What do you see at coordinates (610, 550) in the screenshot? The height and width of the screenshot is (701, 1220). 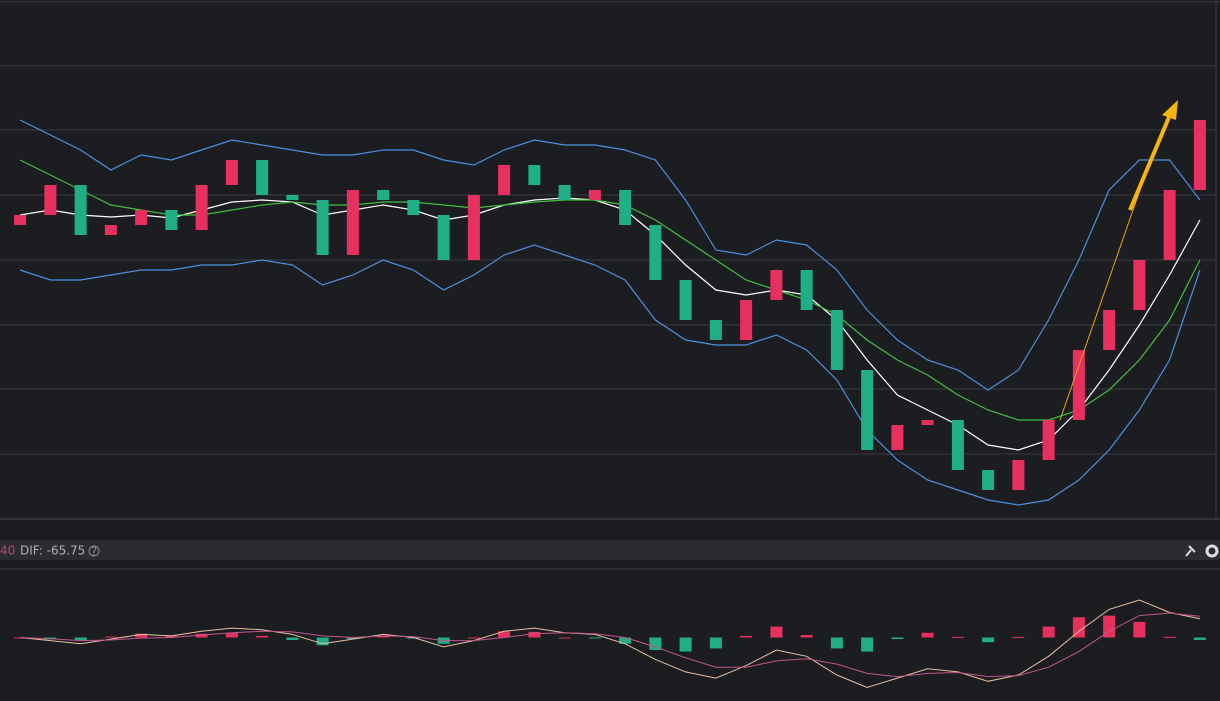 I see `indicator-header` at bounding box center [610, 550].